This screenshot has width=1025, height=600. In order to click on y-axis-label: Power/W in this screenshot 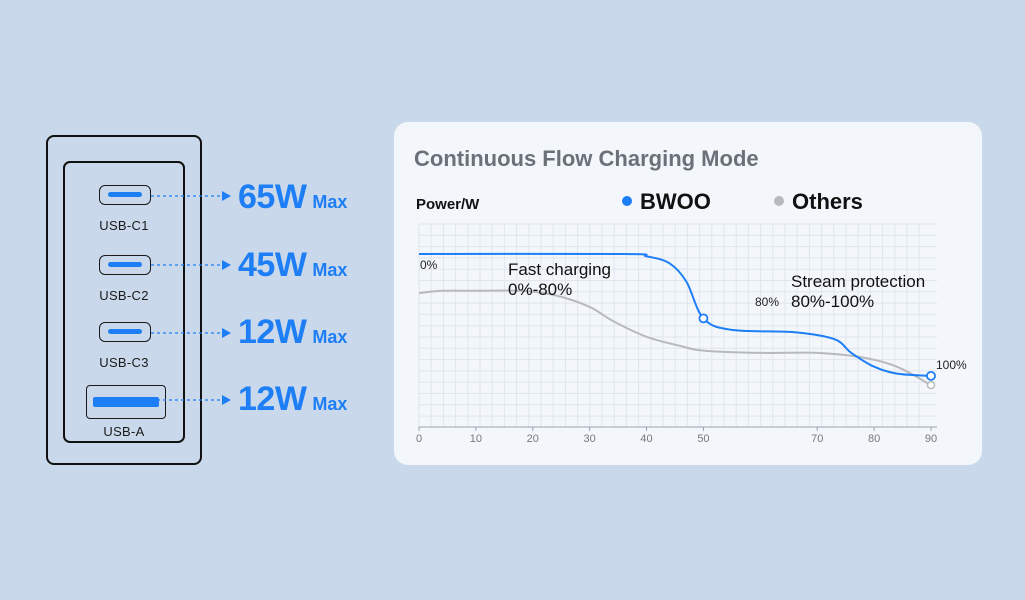, I will do `click(448, 204)`.